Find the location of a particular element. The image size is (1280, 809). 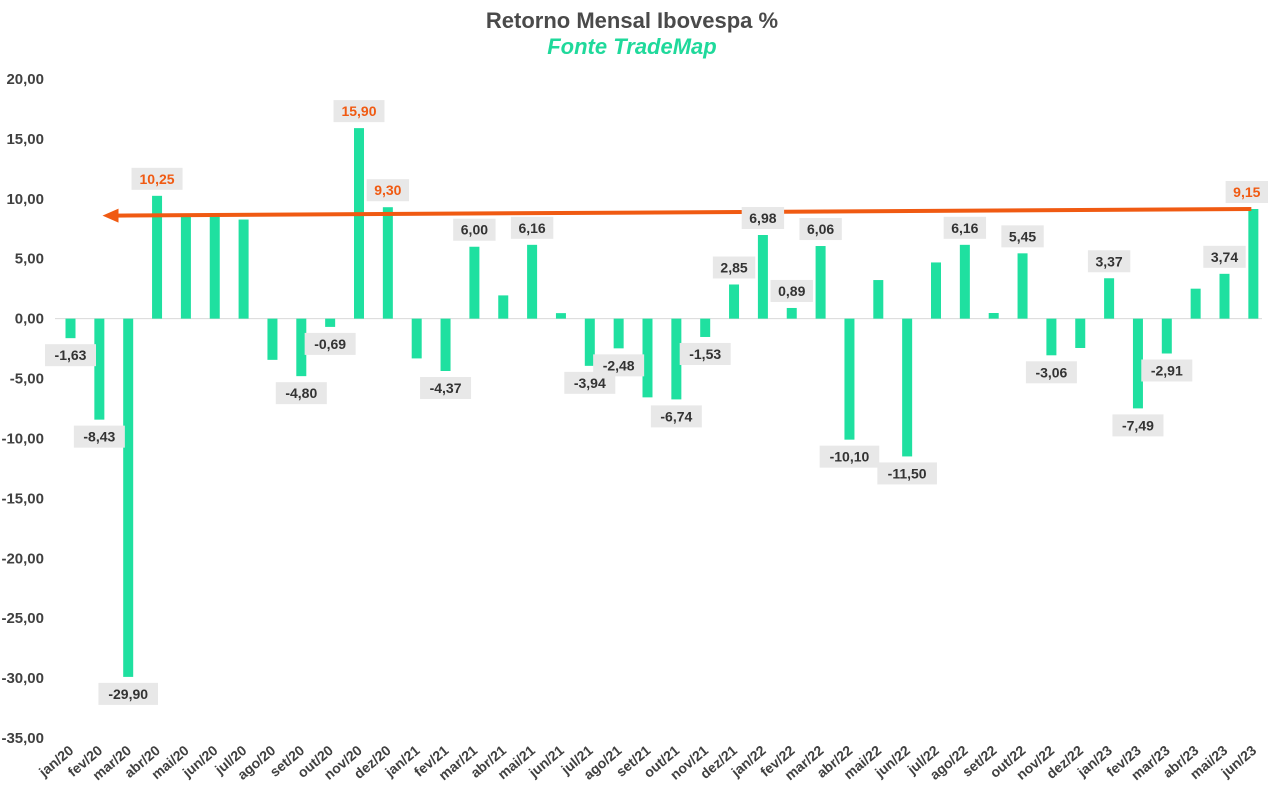

chart-title: Retorno Mensal Ibovespa % is located at coordinates (632, 20).